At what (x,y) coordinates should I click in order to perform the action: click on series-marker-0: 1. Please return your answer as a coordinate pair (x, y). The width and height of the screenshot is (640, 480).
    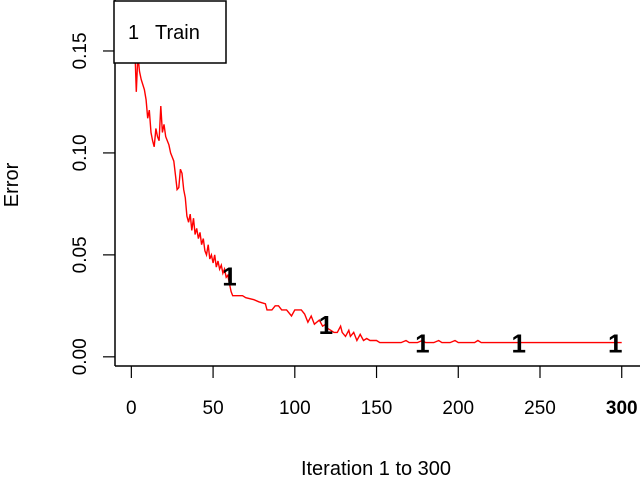
    Looking at the image, I should click on (229, 276).